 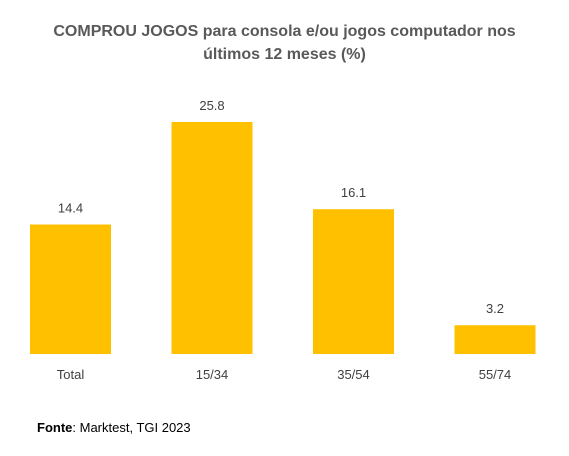 What do you see at coordinates (211, 105) in the screenshot?
I see `data-label-15-34: 25.8` at bounding box center [211, 105].